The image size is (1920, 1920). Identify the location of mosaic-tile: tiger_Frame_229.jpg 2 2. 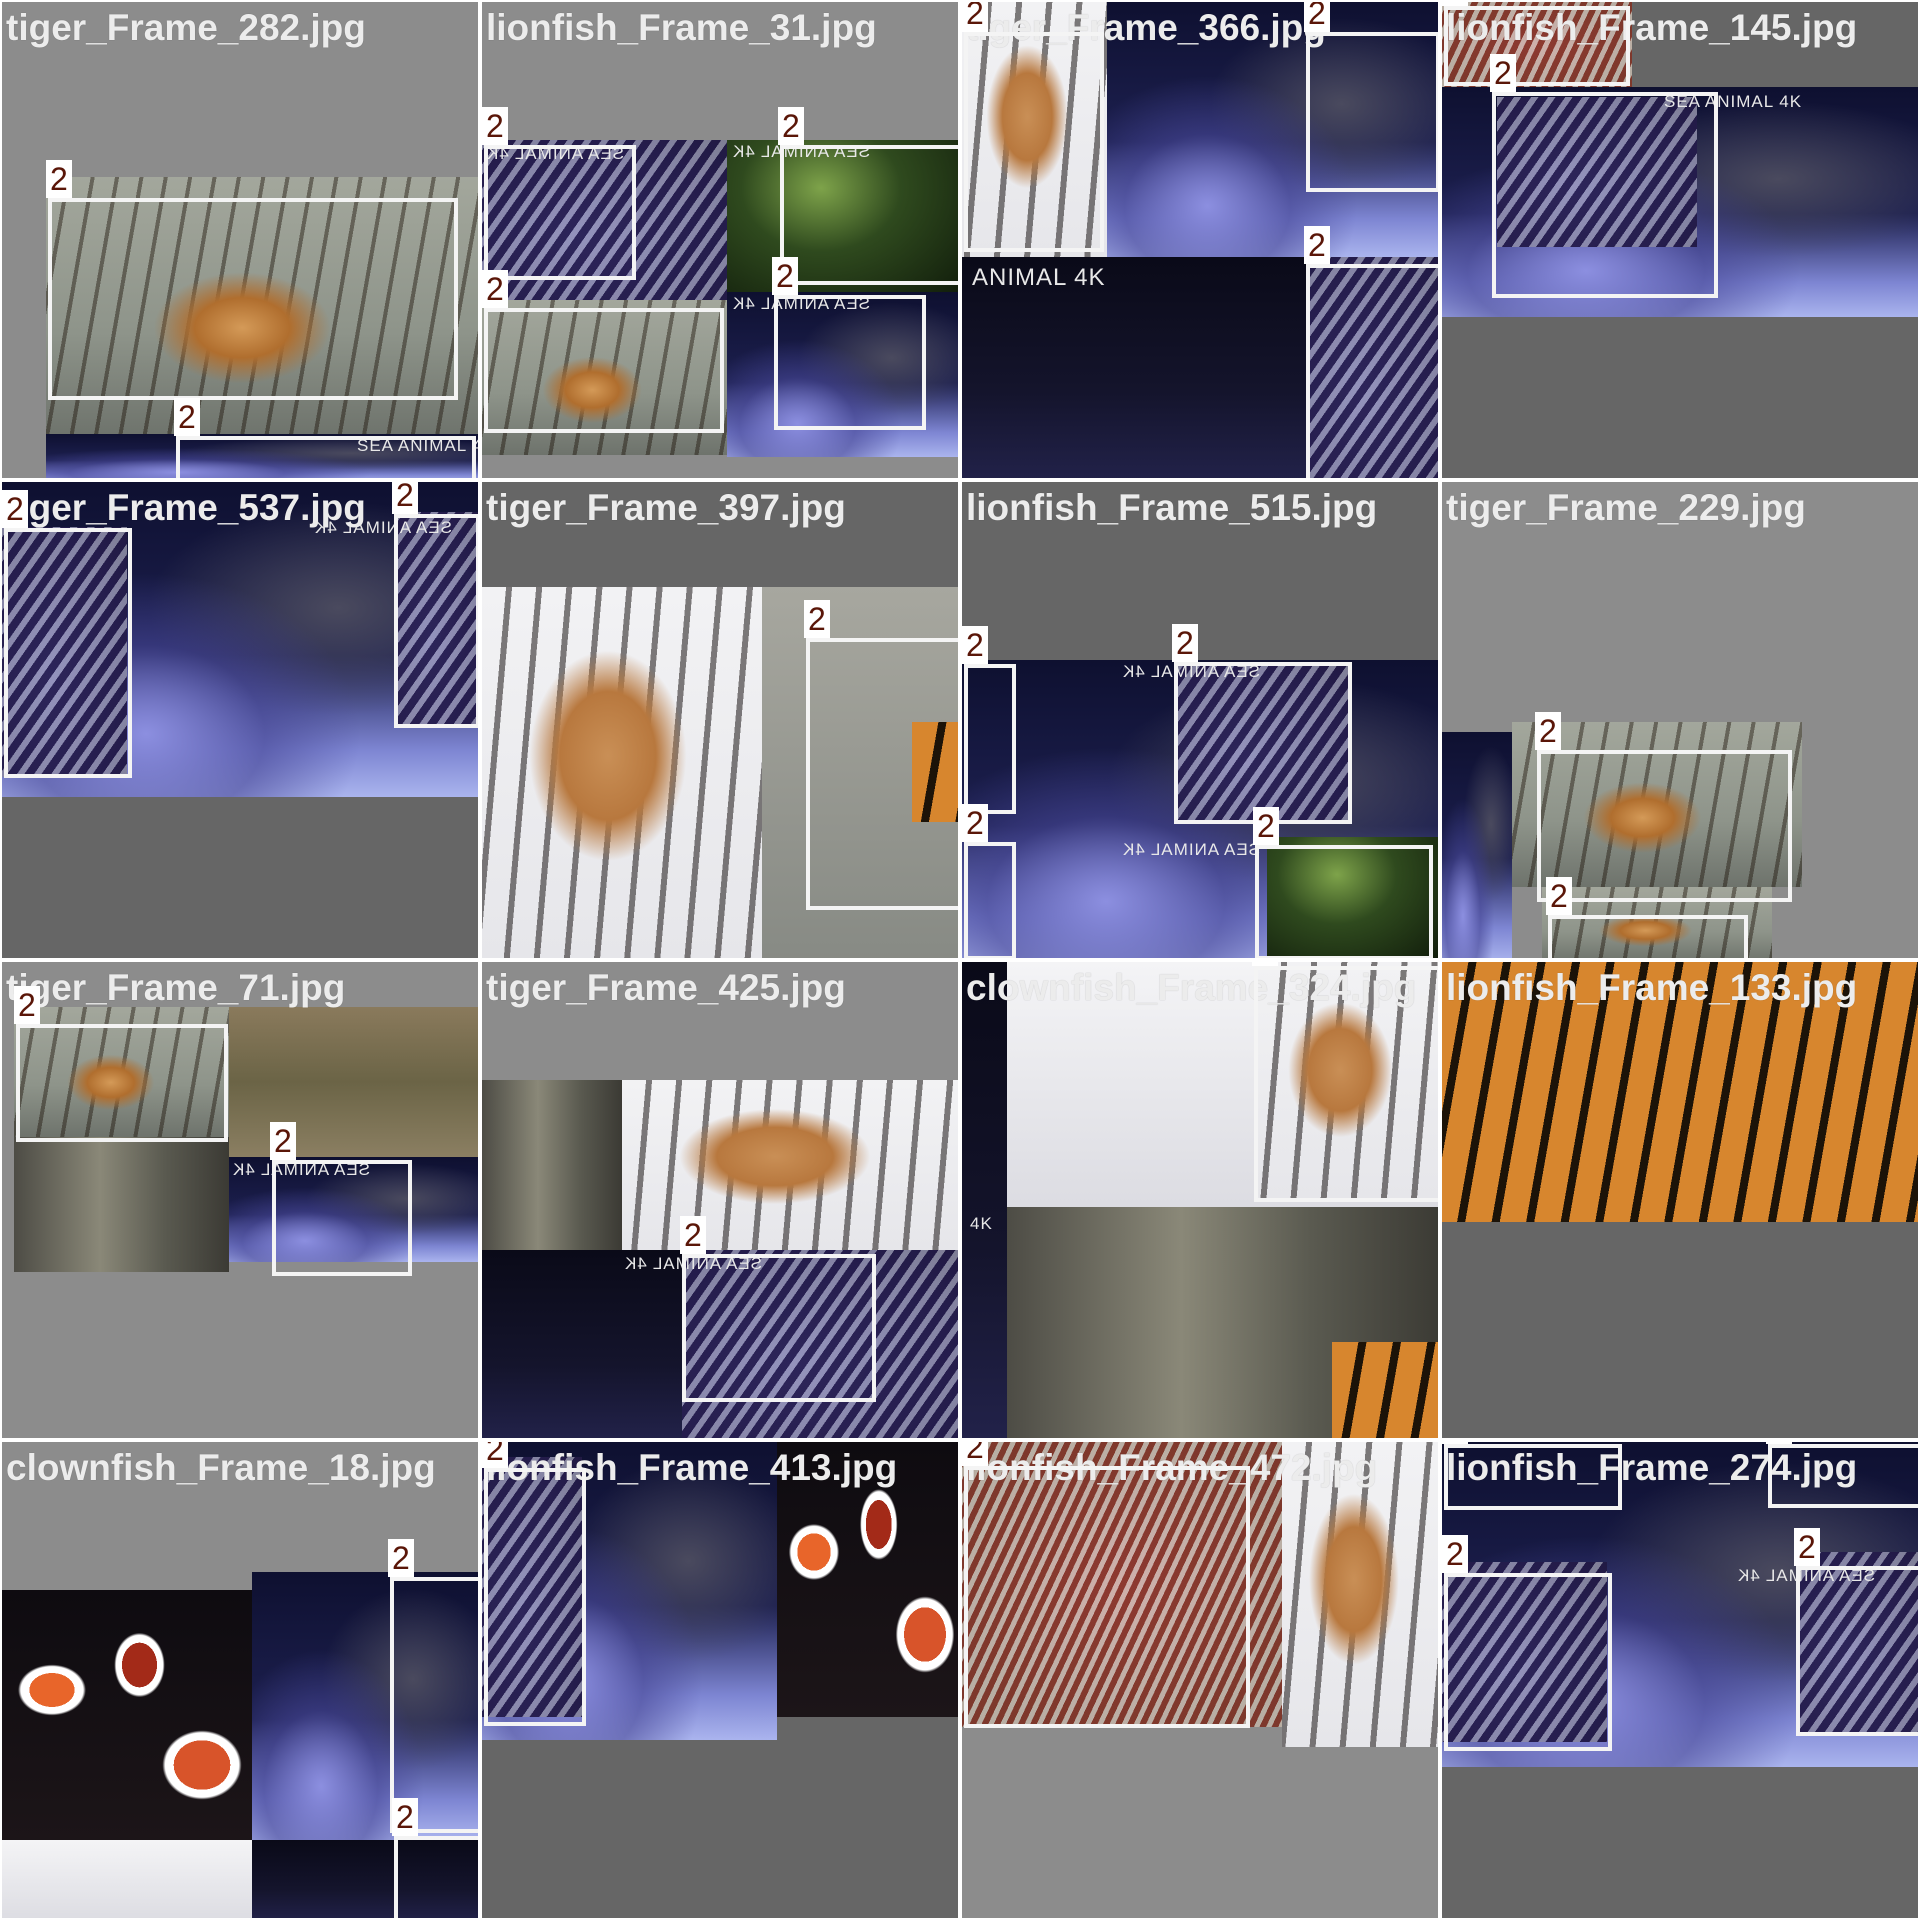
(1680, 720).